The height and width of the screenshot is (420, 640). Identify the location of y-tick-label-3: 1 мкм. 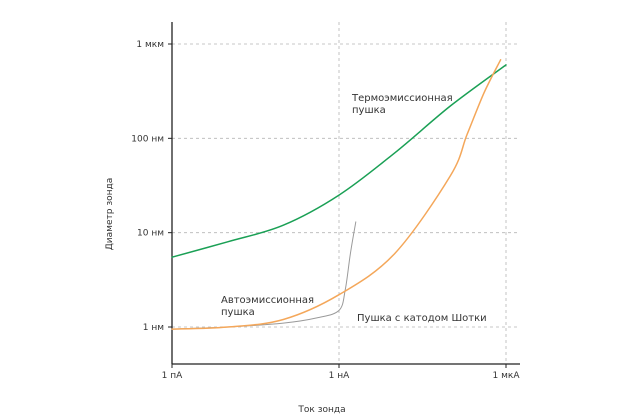
(150, 45).